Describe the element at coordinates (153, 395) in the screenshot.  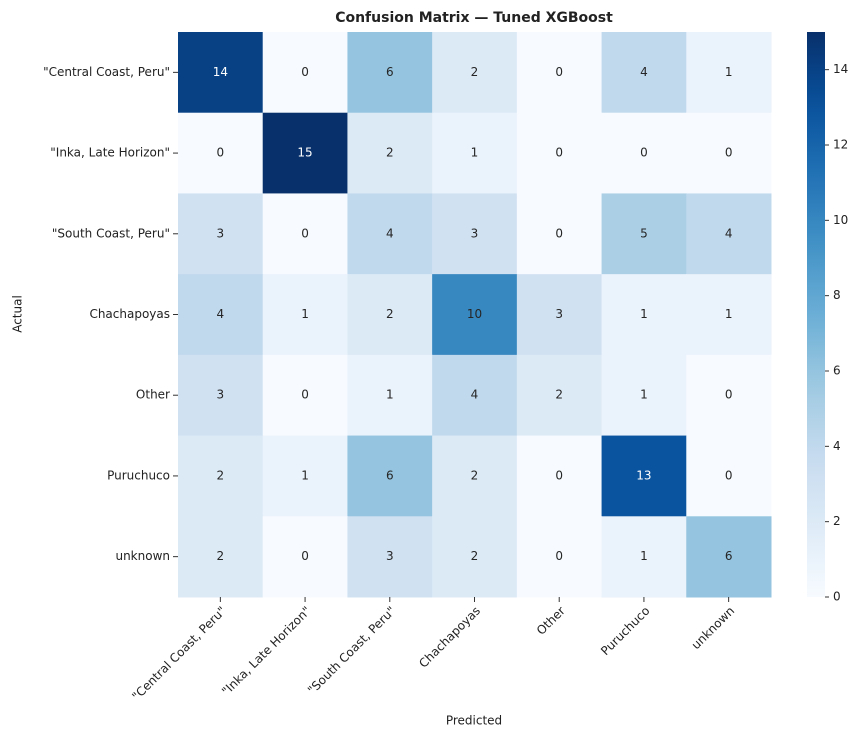
I see `y-tick-label: Other` at that location.